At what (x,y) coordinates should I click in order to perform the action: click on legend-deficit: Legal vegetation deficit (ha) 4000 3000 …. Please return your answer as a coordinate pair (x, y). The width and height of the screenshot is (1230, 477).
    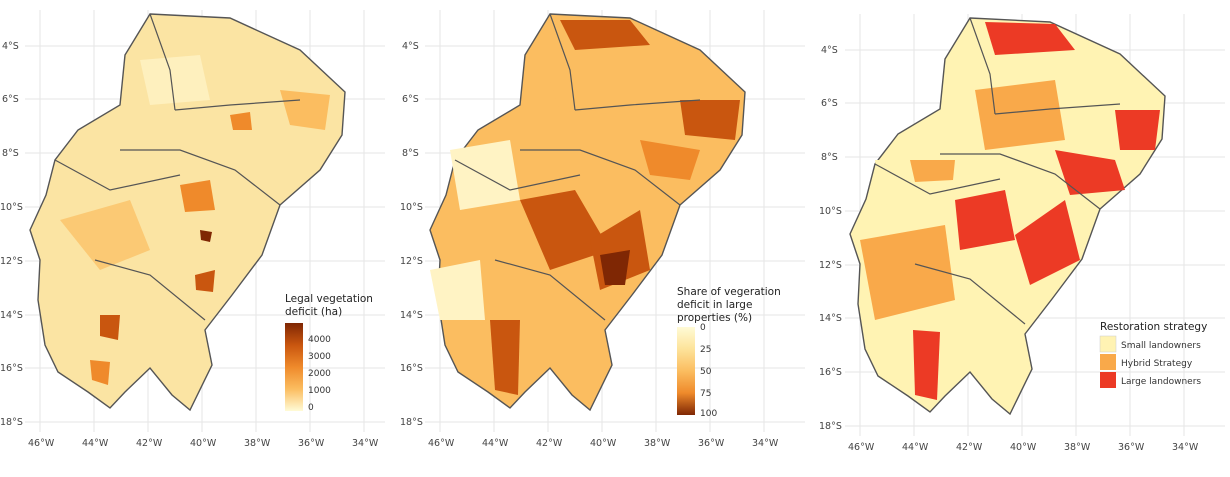
    Looking at the image, I should click on (329, 353).